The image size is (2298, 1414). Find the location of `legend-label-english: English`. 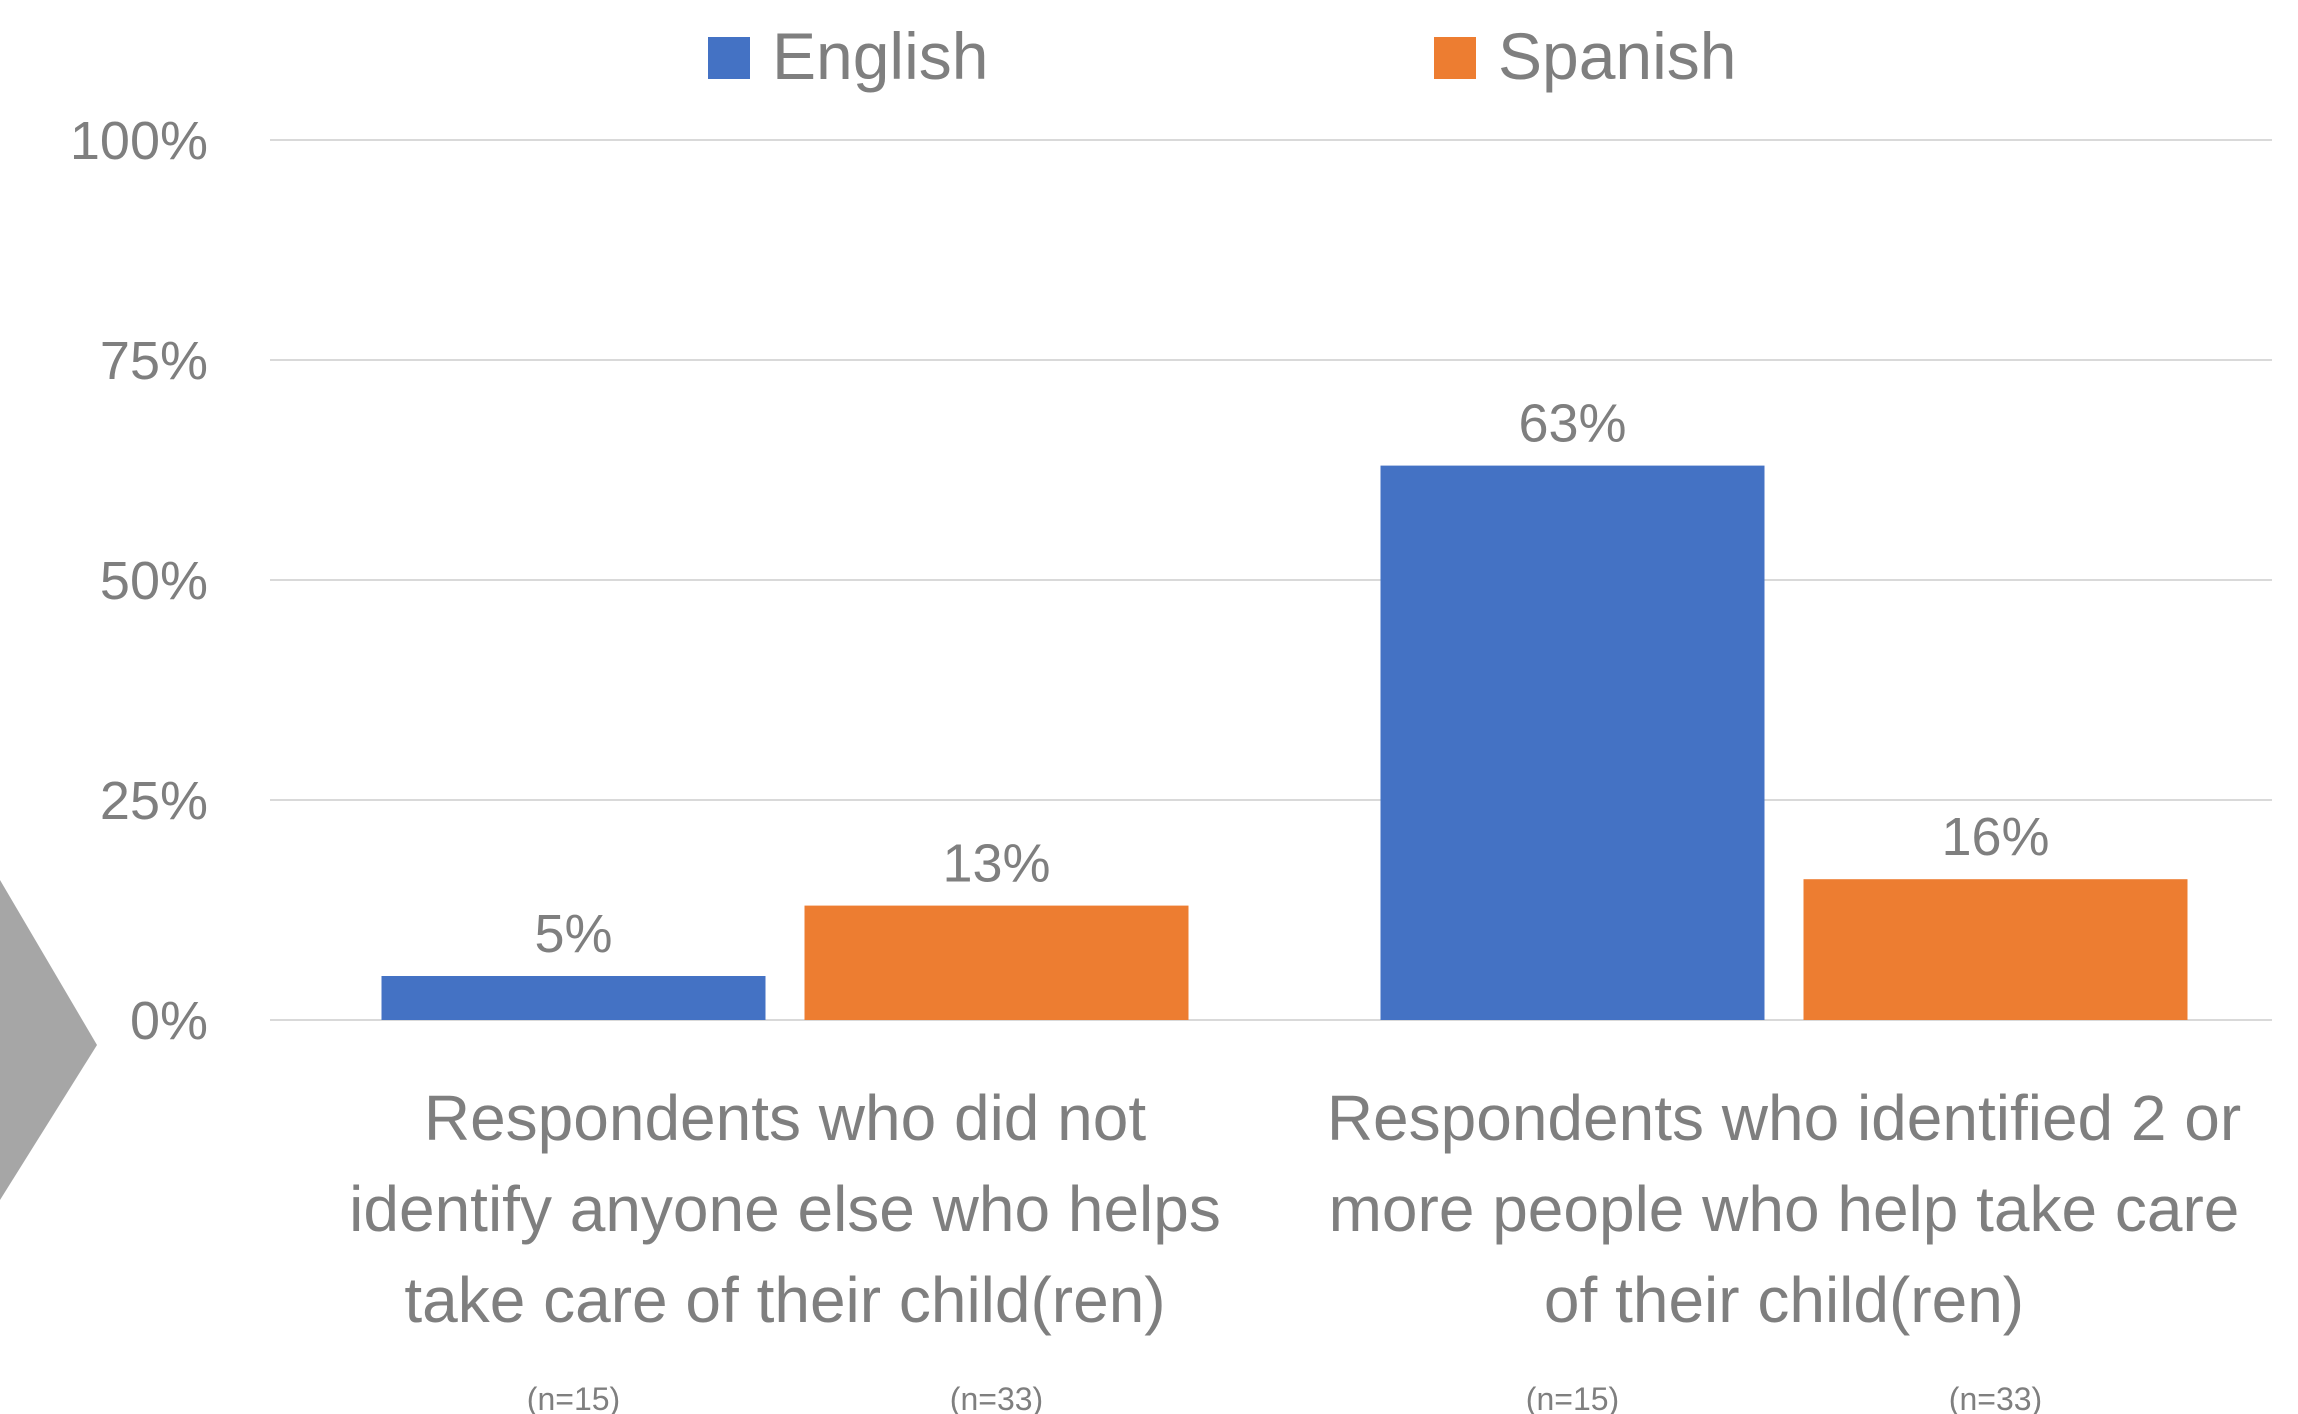

legend-label-english: English is located at coordinates (880, 56).